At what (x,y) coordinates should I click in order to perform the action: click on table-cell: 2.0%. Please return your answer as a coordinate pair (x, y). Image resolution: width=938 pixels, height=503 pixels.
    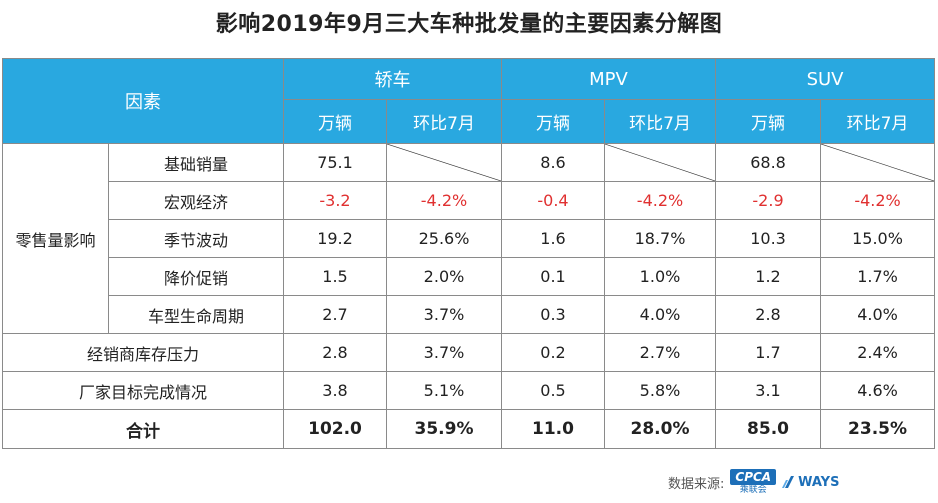
    Looking at the image, I should click on (444, 276).